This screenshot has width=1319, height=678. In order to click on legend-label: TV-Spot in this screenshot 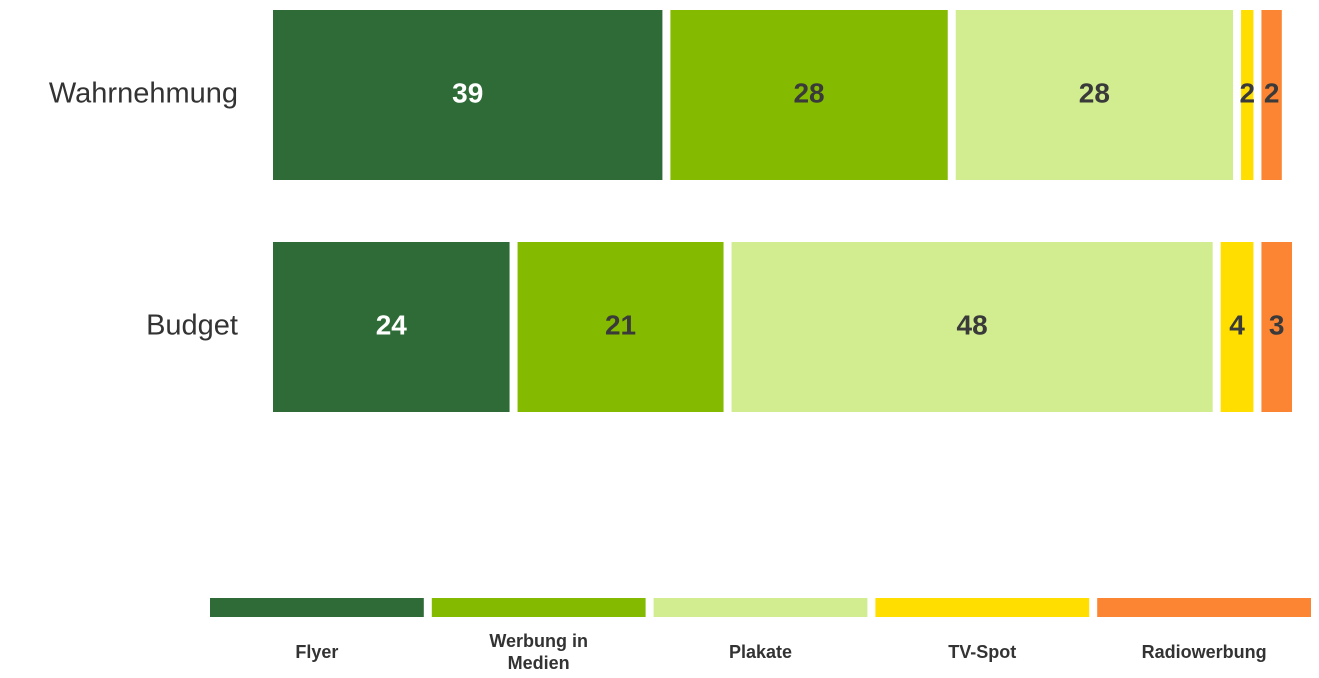, I will do `click(982, 652)`.